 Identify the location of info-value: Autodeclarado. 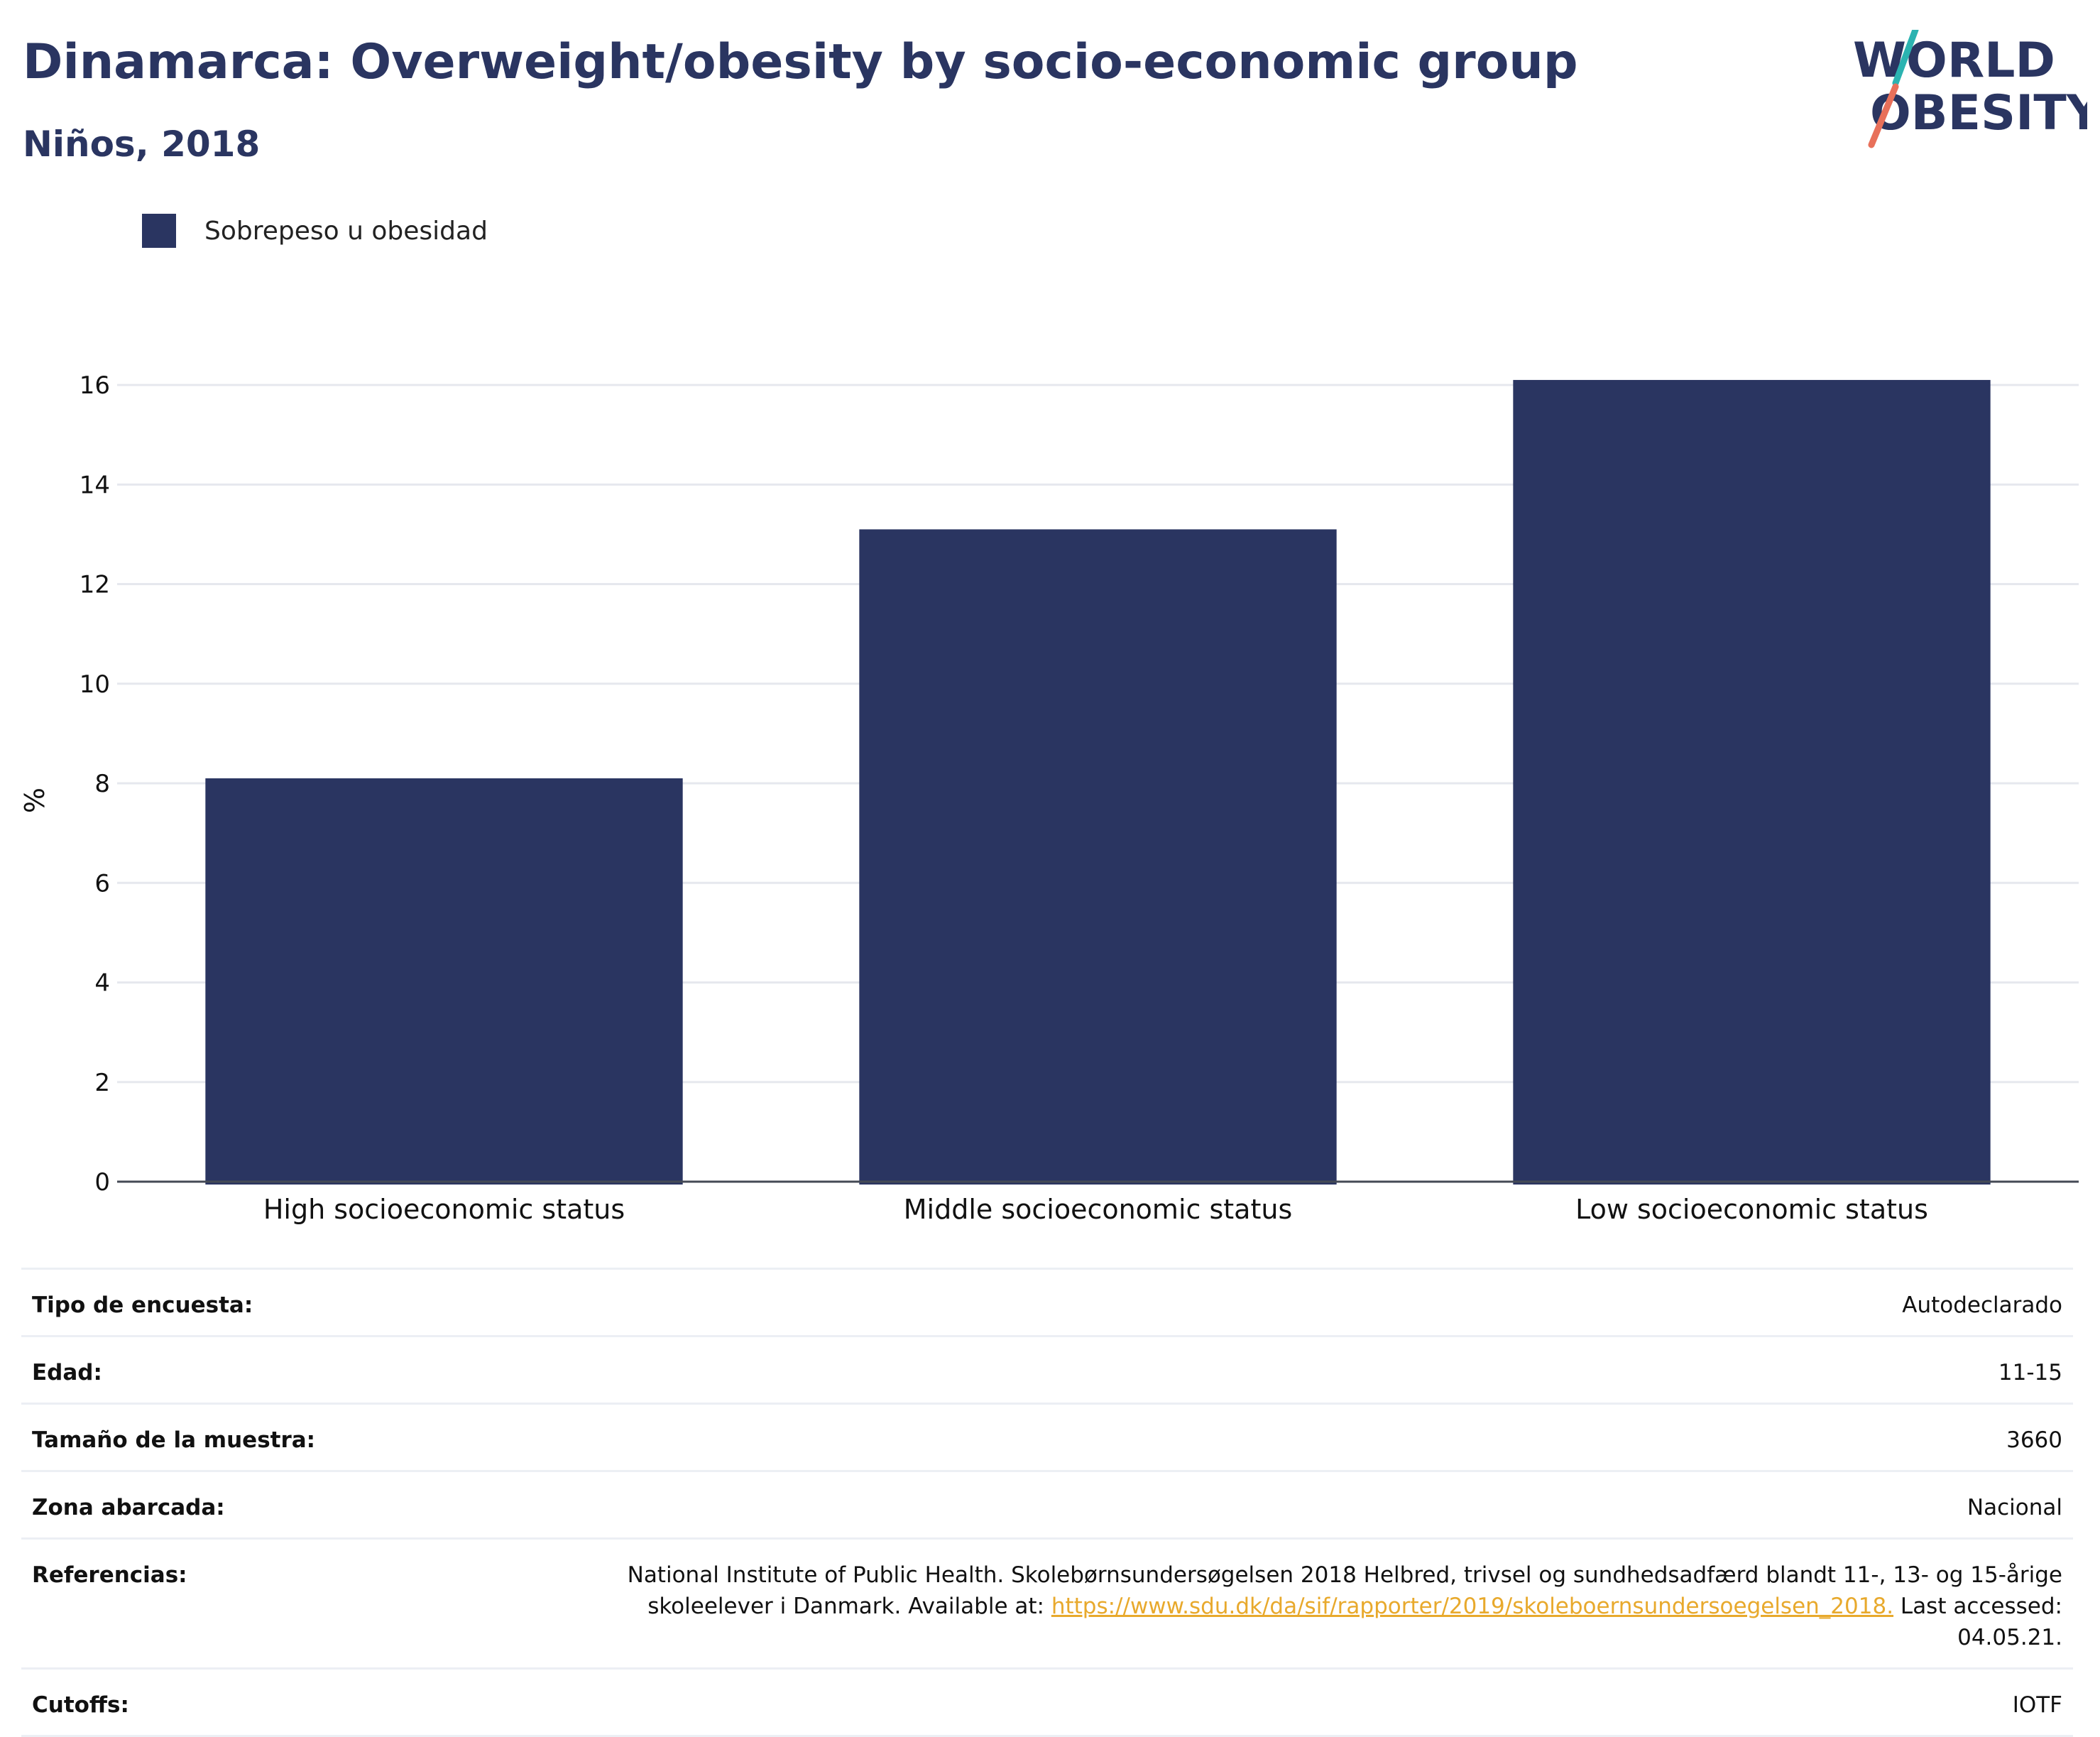
(1982, 1305).